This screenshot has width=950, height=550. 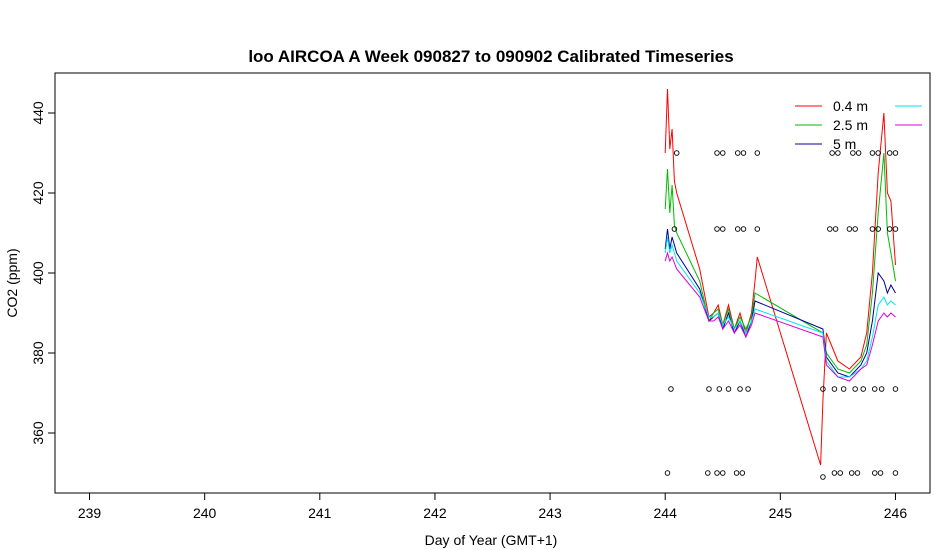 I want to click on legend-label-1: 2.5 m, so click(x=850, y=125).